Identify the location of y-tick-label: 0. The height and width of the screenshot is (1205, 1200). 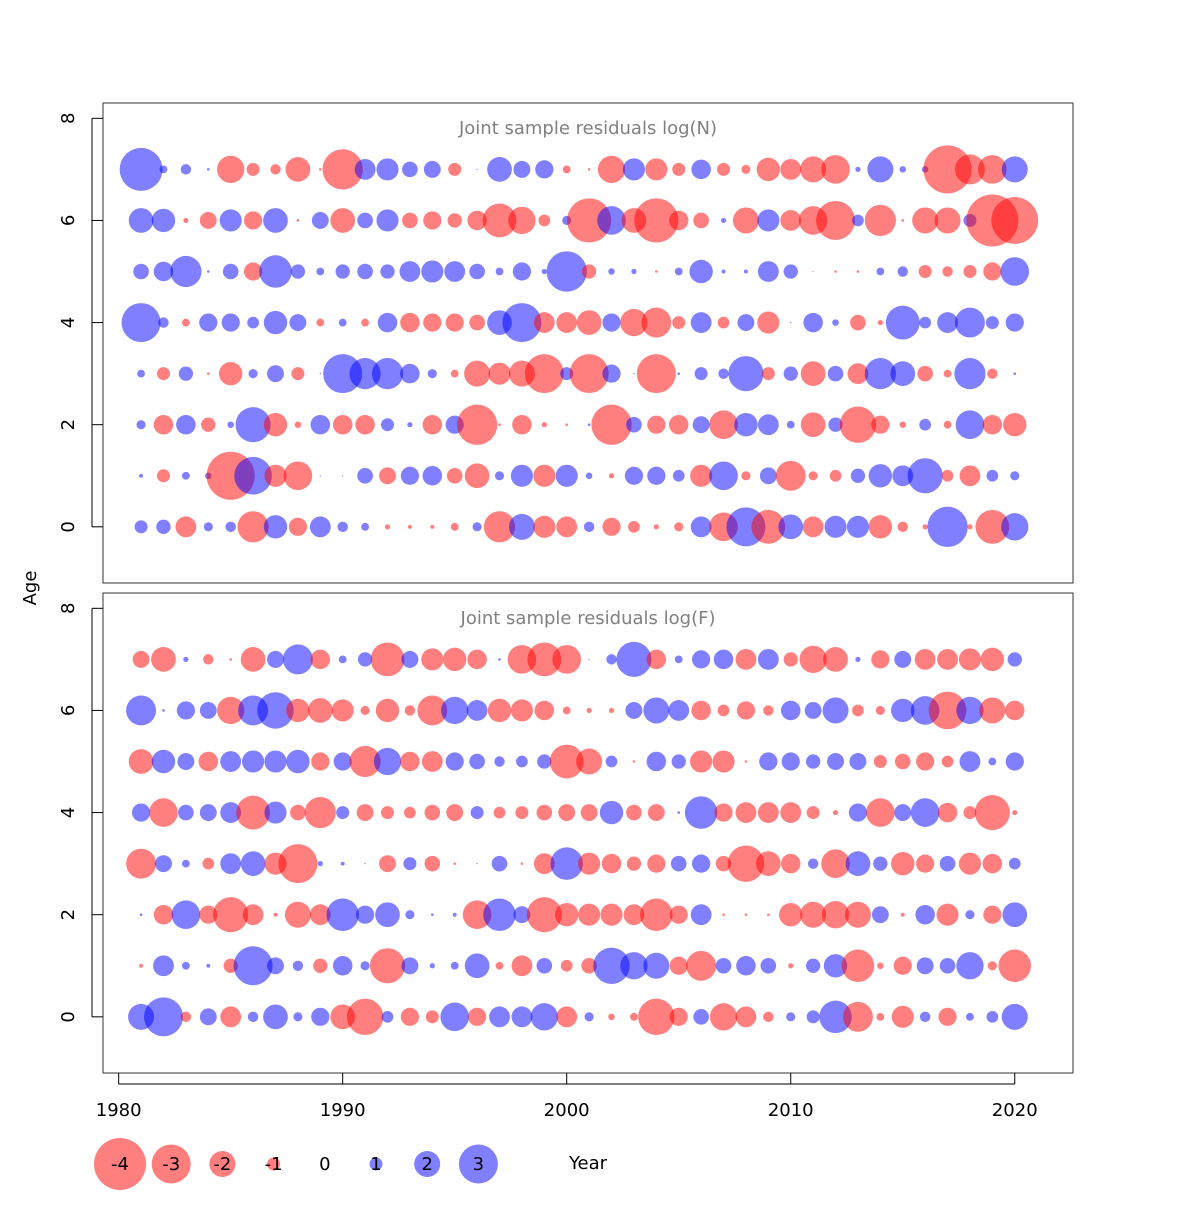
(68, 1016).